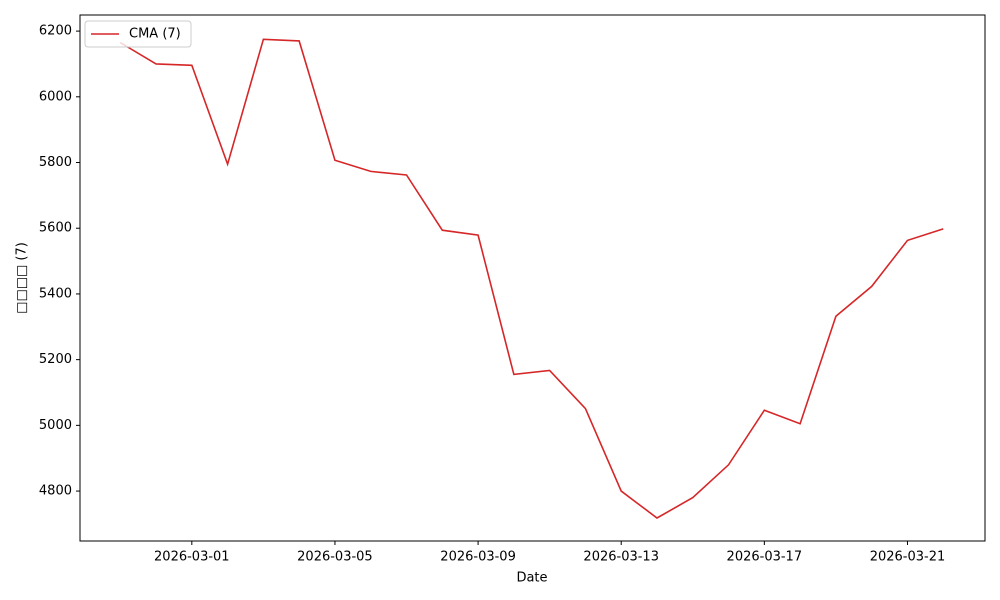 The width and height of the screenshot is (1000, 600). What do you see at coordinates (155, 34) in the screenshot?
I see `legend-label: CMA (7)` at bounding box center [155, 34].